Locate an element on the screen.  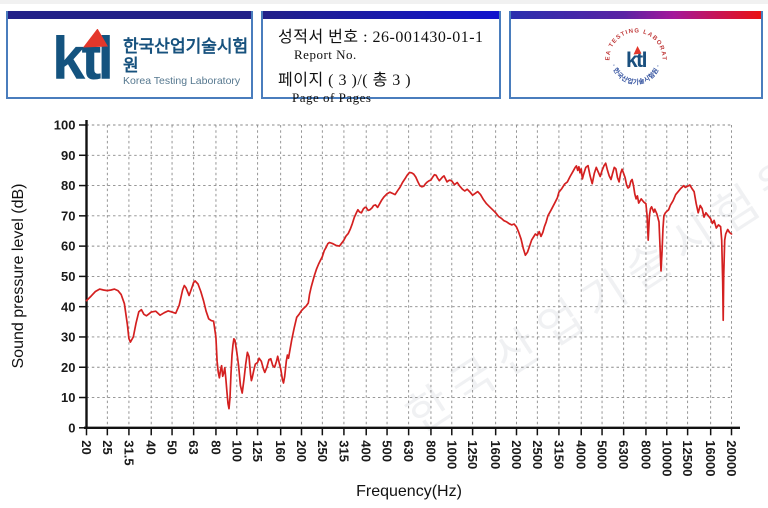
x-tick-label: 160 is located at coordinates (280, 451).